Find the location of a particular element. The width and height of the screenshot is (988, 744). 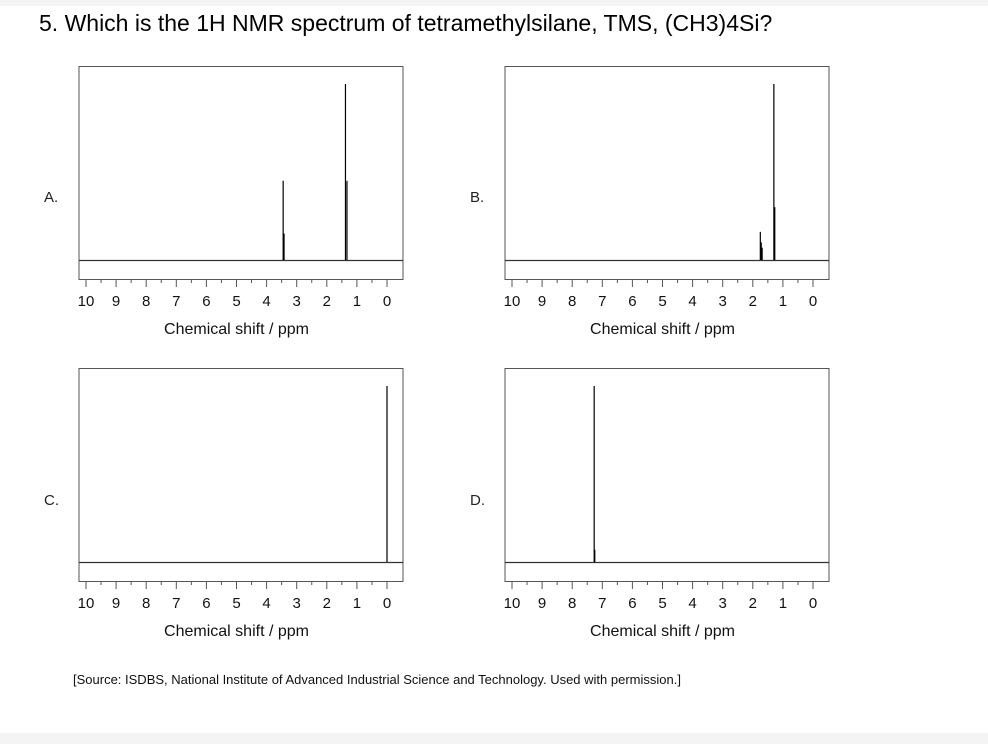

option-c-label: C. is located at coordinates (51, 500).